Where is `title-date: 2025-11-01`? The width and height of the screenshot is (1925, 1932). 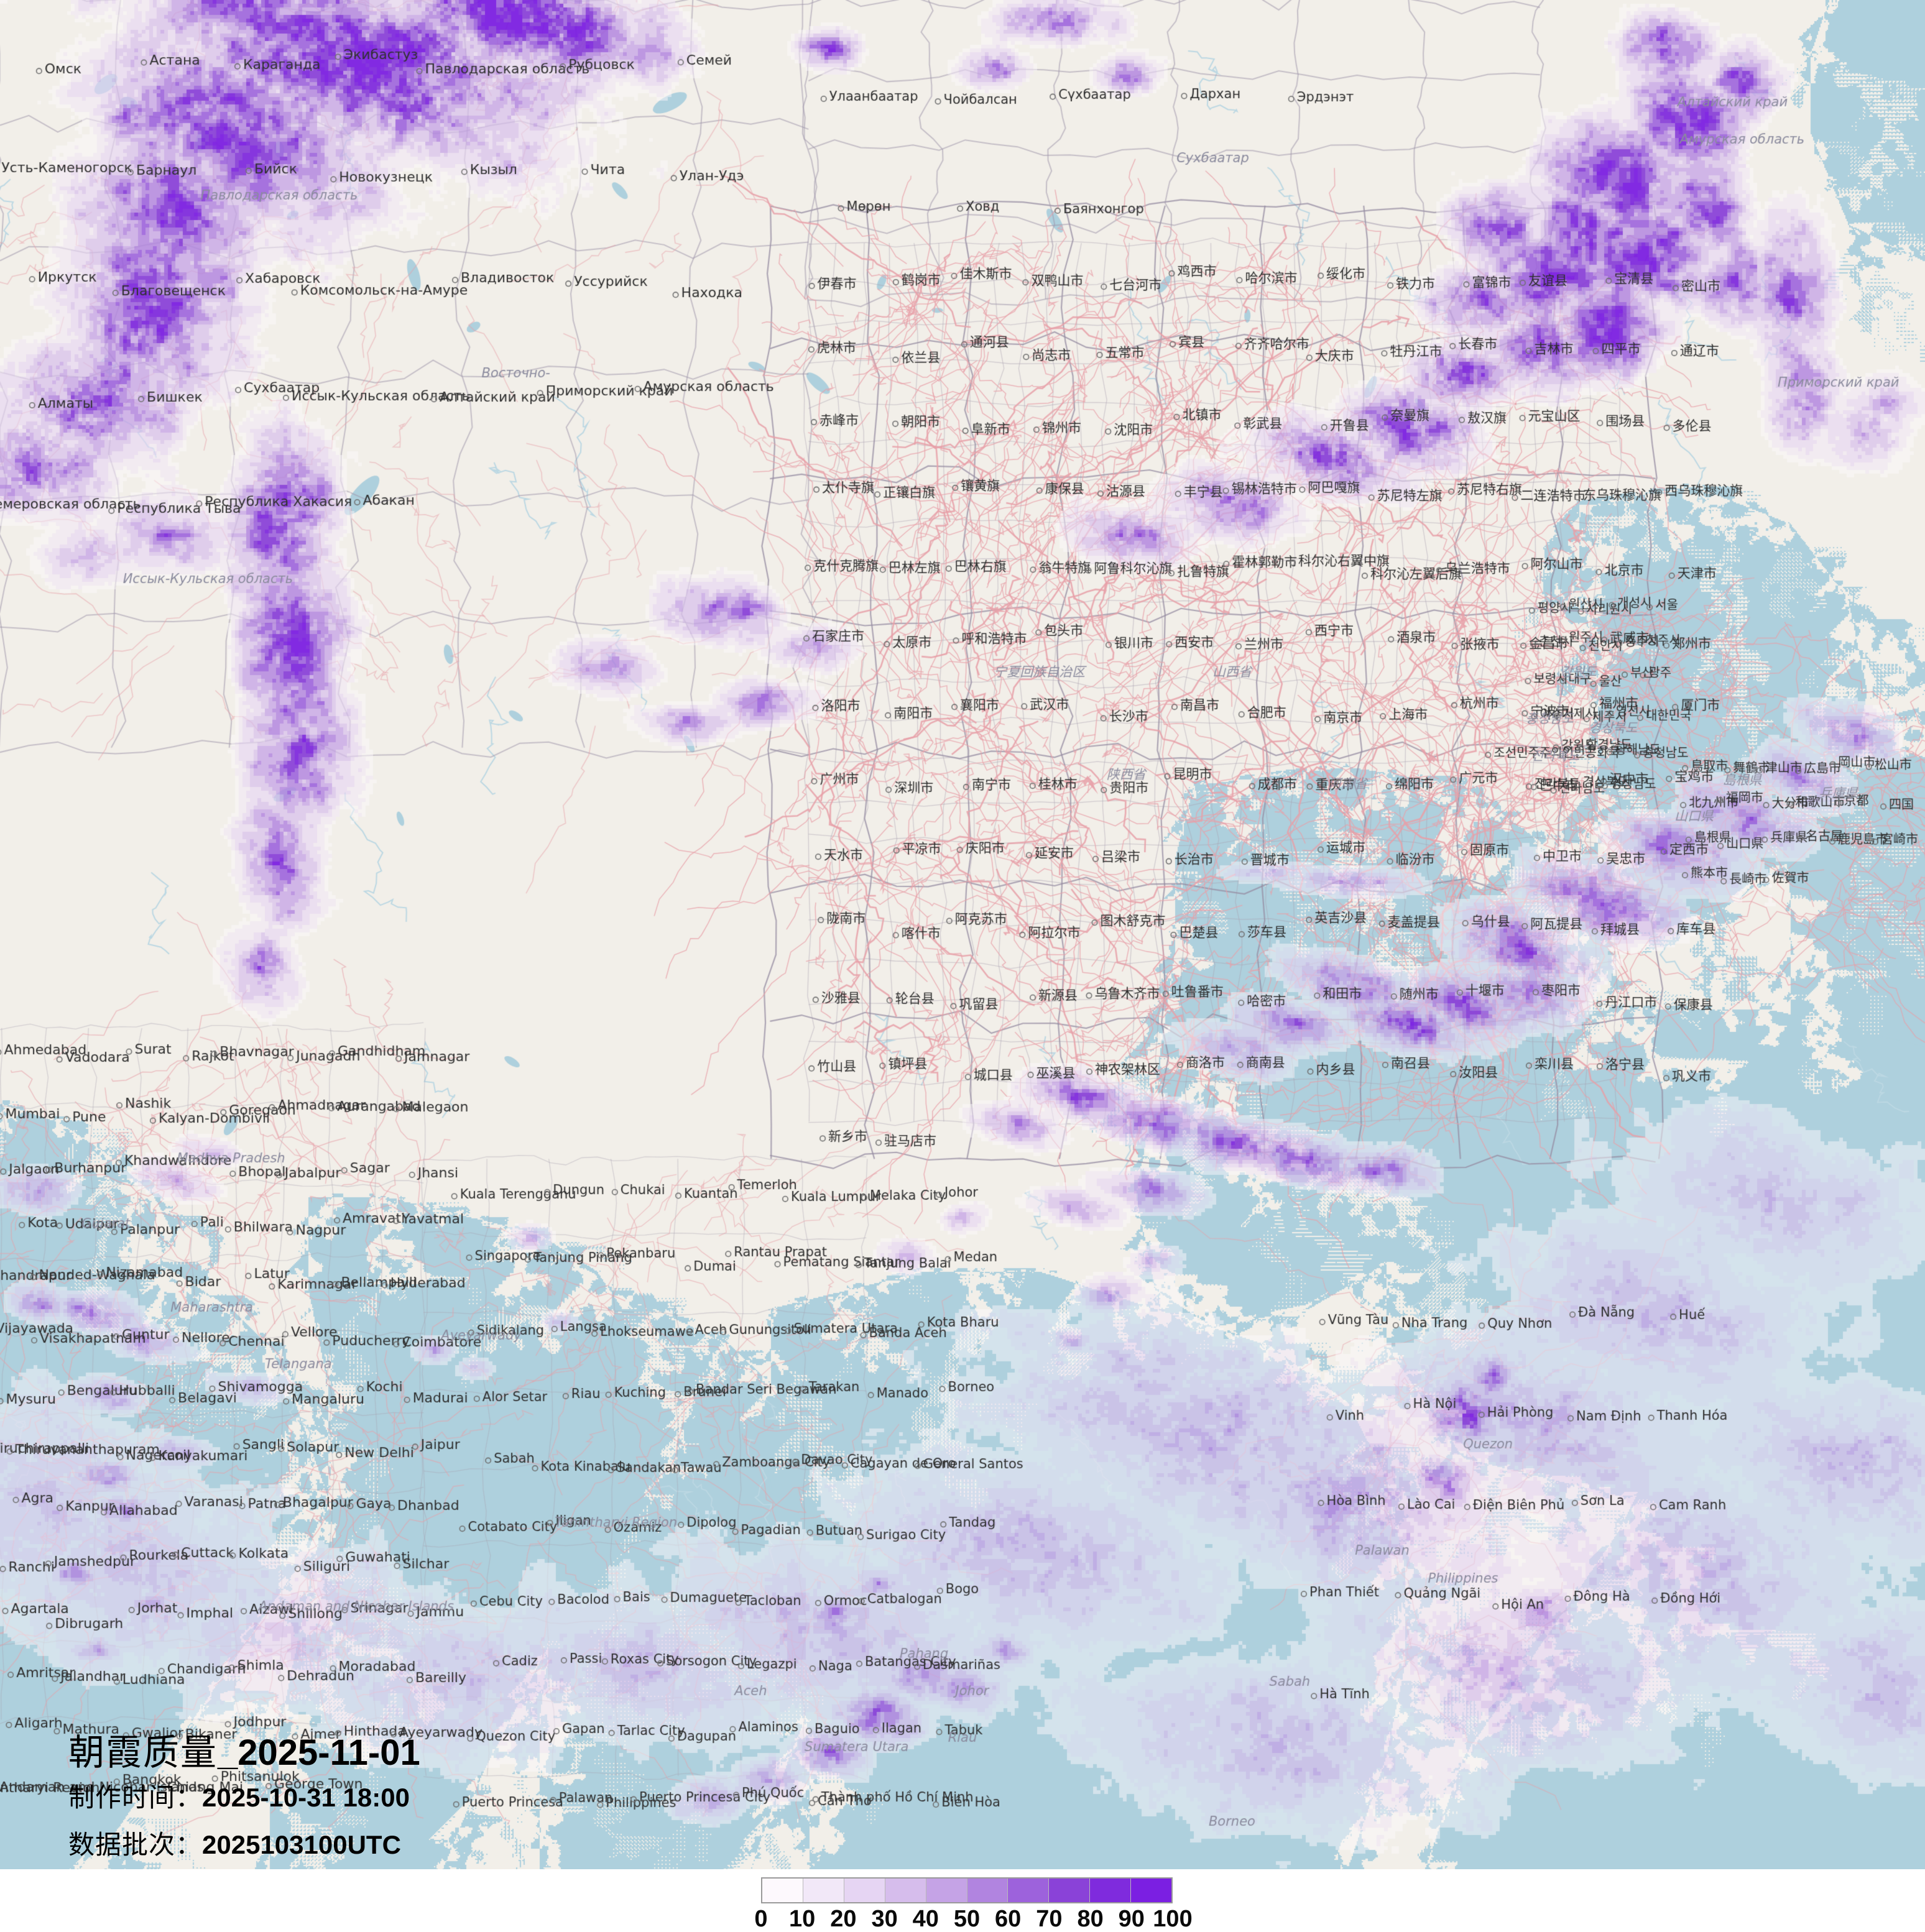
title-date: 2025-11-01 is located at coordinates (329, 1752).